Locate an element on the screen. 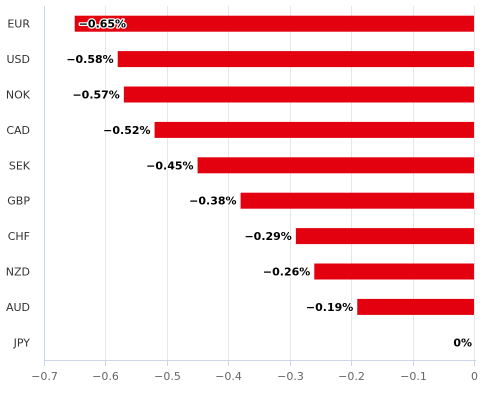 This screenshot has width=491, height=402. category-label: CAD is located at coordinates (18, 130).